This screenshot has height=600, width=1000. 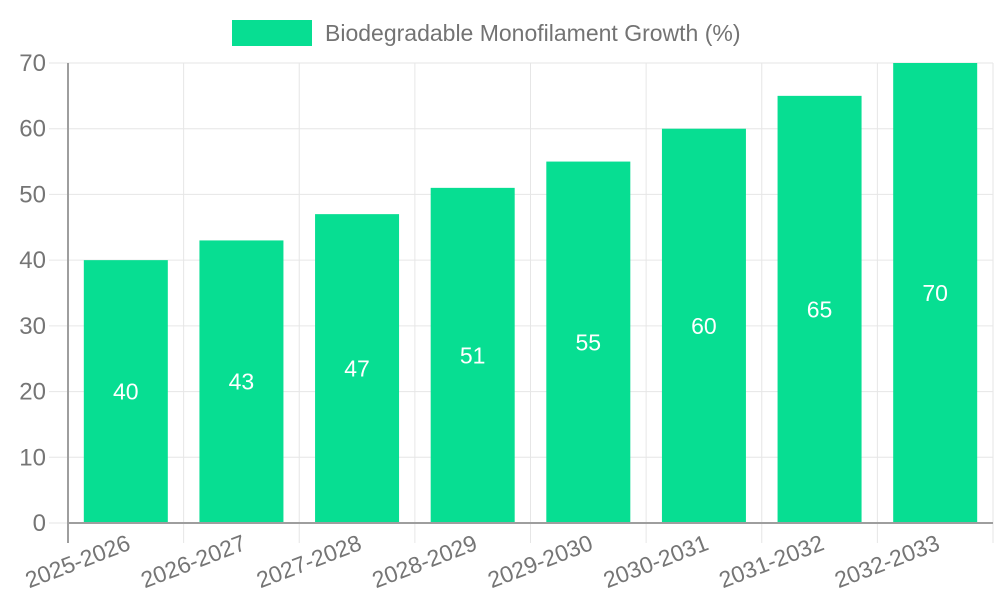 I want to click on bar-value-label: 60, so click(x=704, y=326).